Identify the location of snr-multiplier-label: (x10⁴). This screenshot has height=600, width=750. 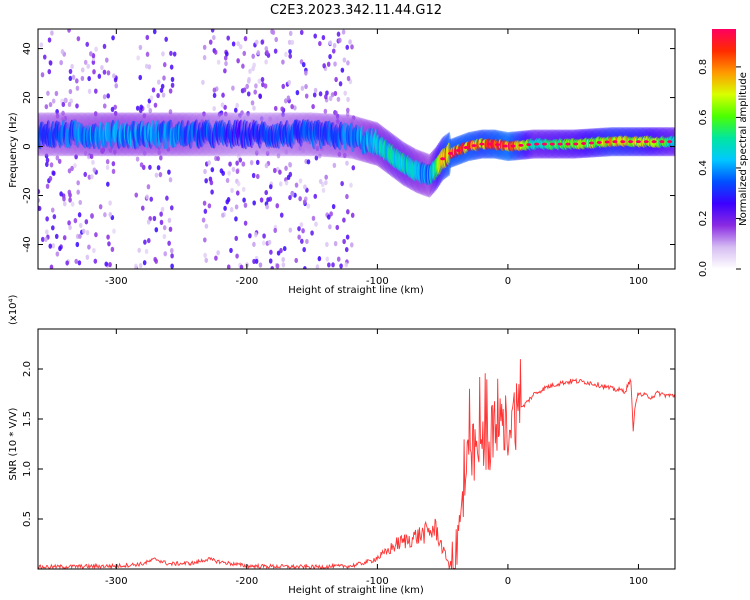
(13, 309).